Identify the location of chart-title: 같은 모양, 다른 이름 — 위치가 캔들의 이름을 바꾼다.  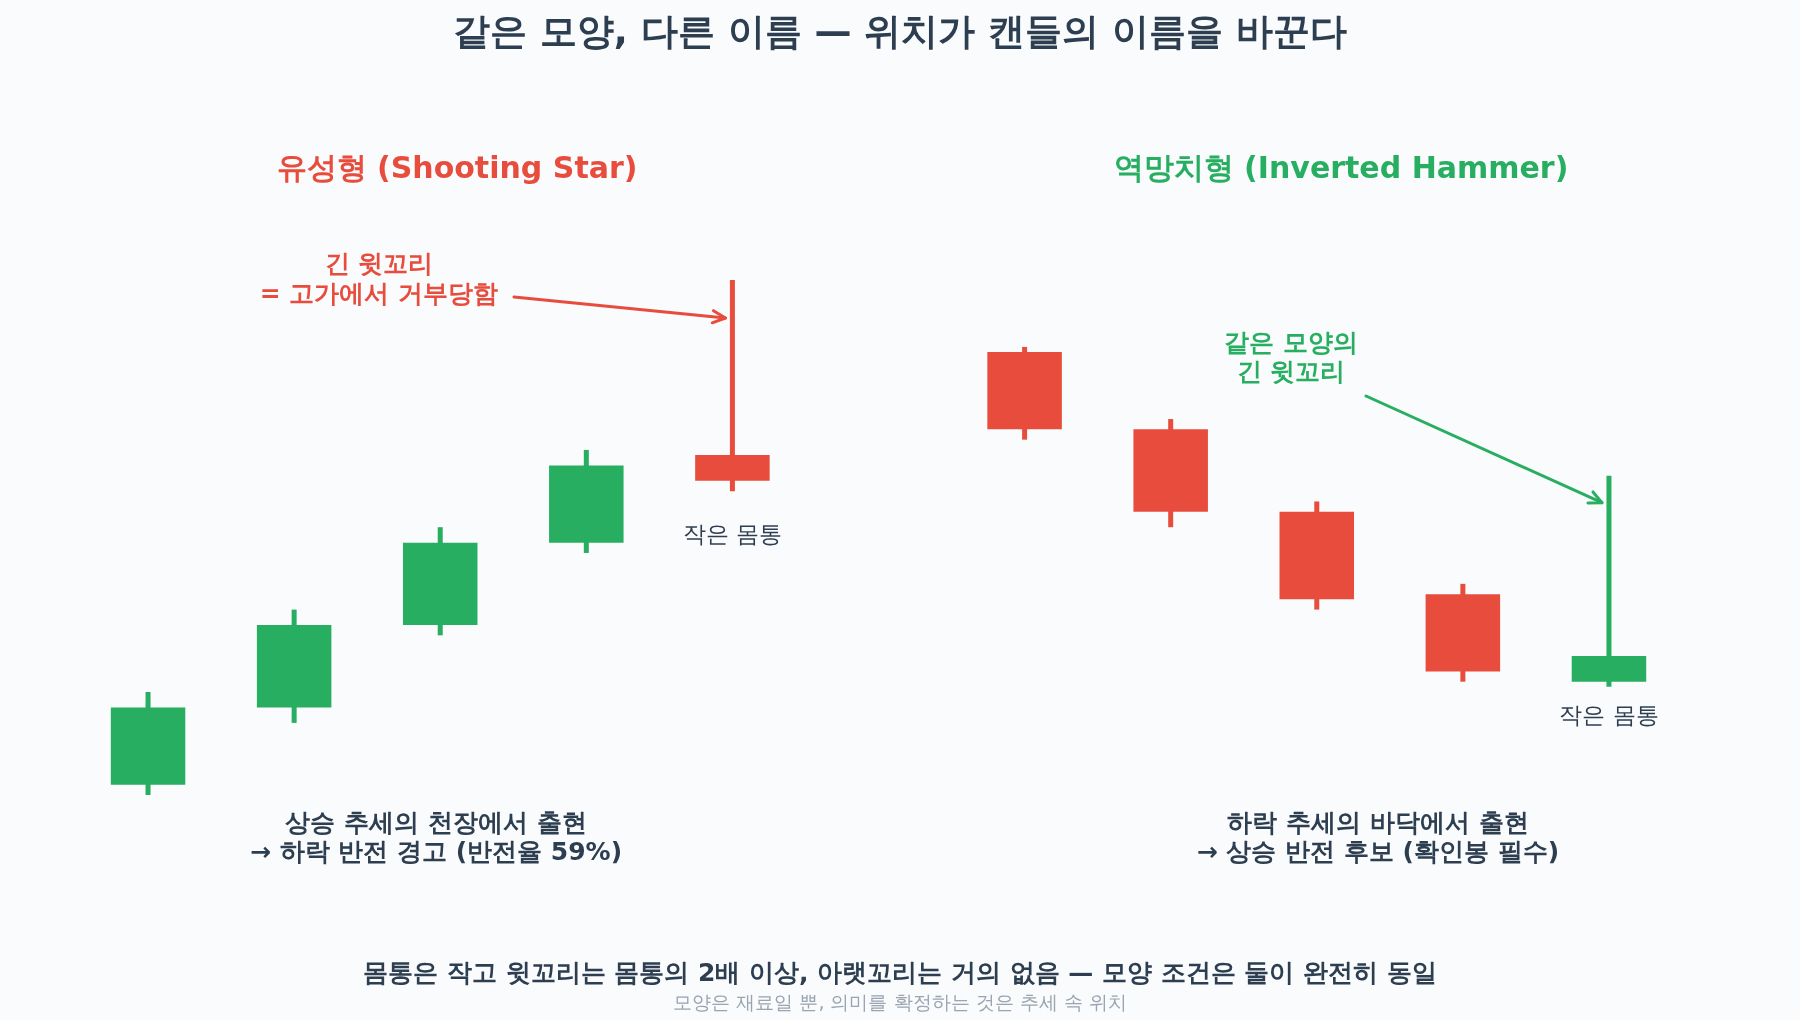
(900, 31).